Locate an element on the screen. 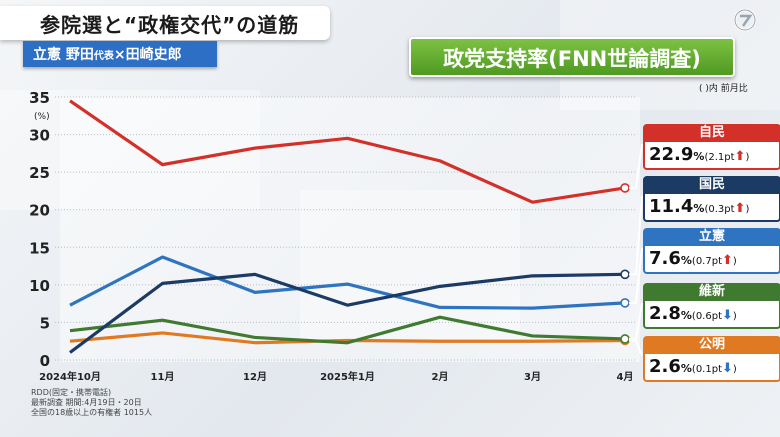 This screenshot has height=437, width=780. party-value: 2.8%(0.6pt⬇) is located at coordinates (711, 315).